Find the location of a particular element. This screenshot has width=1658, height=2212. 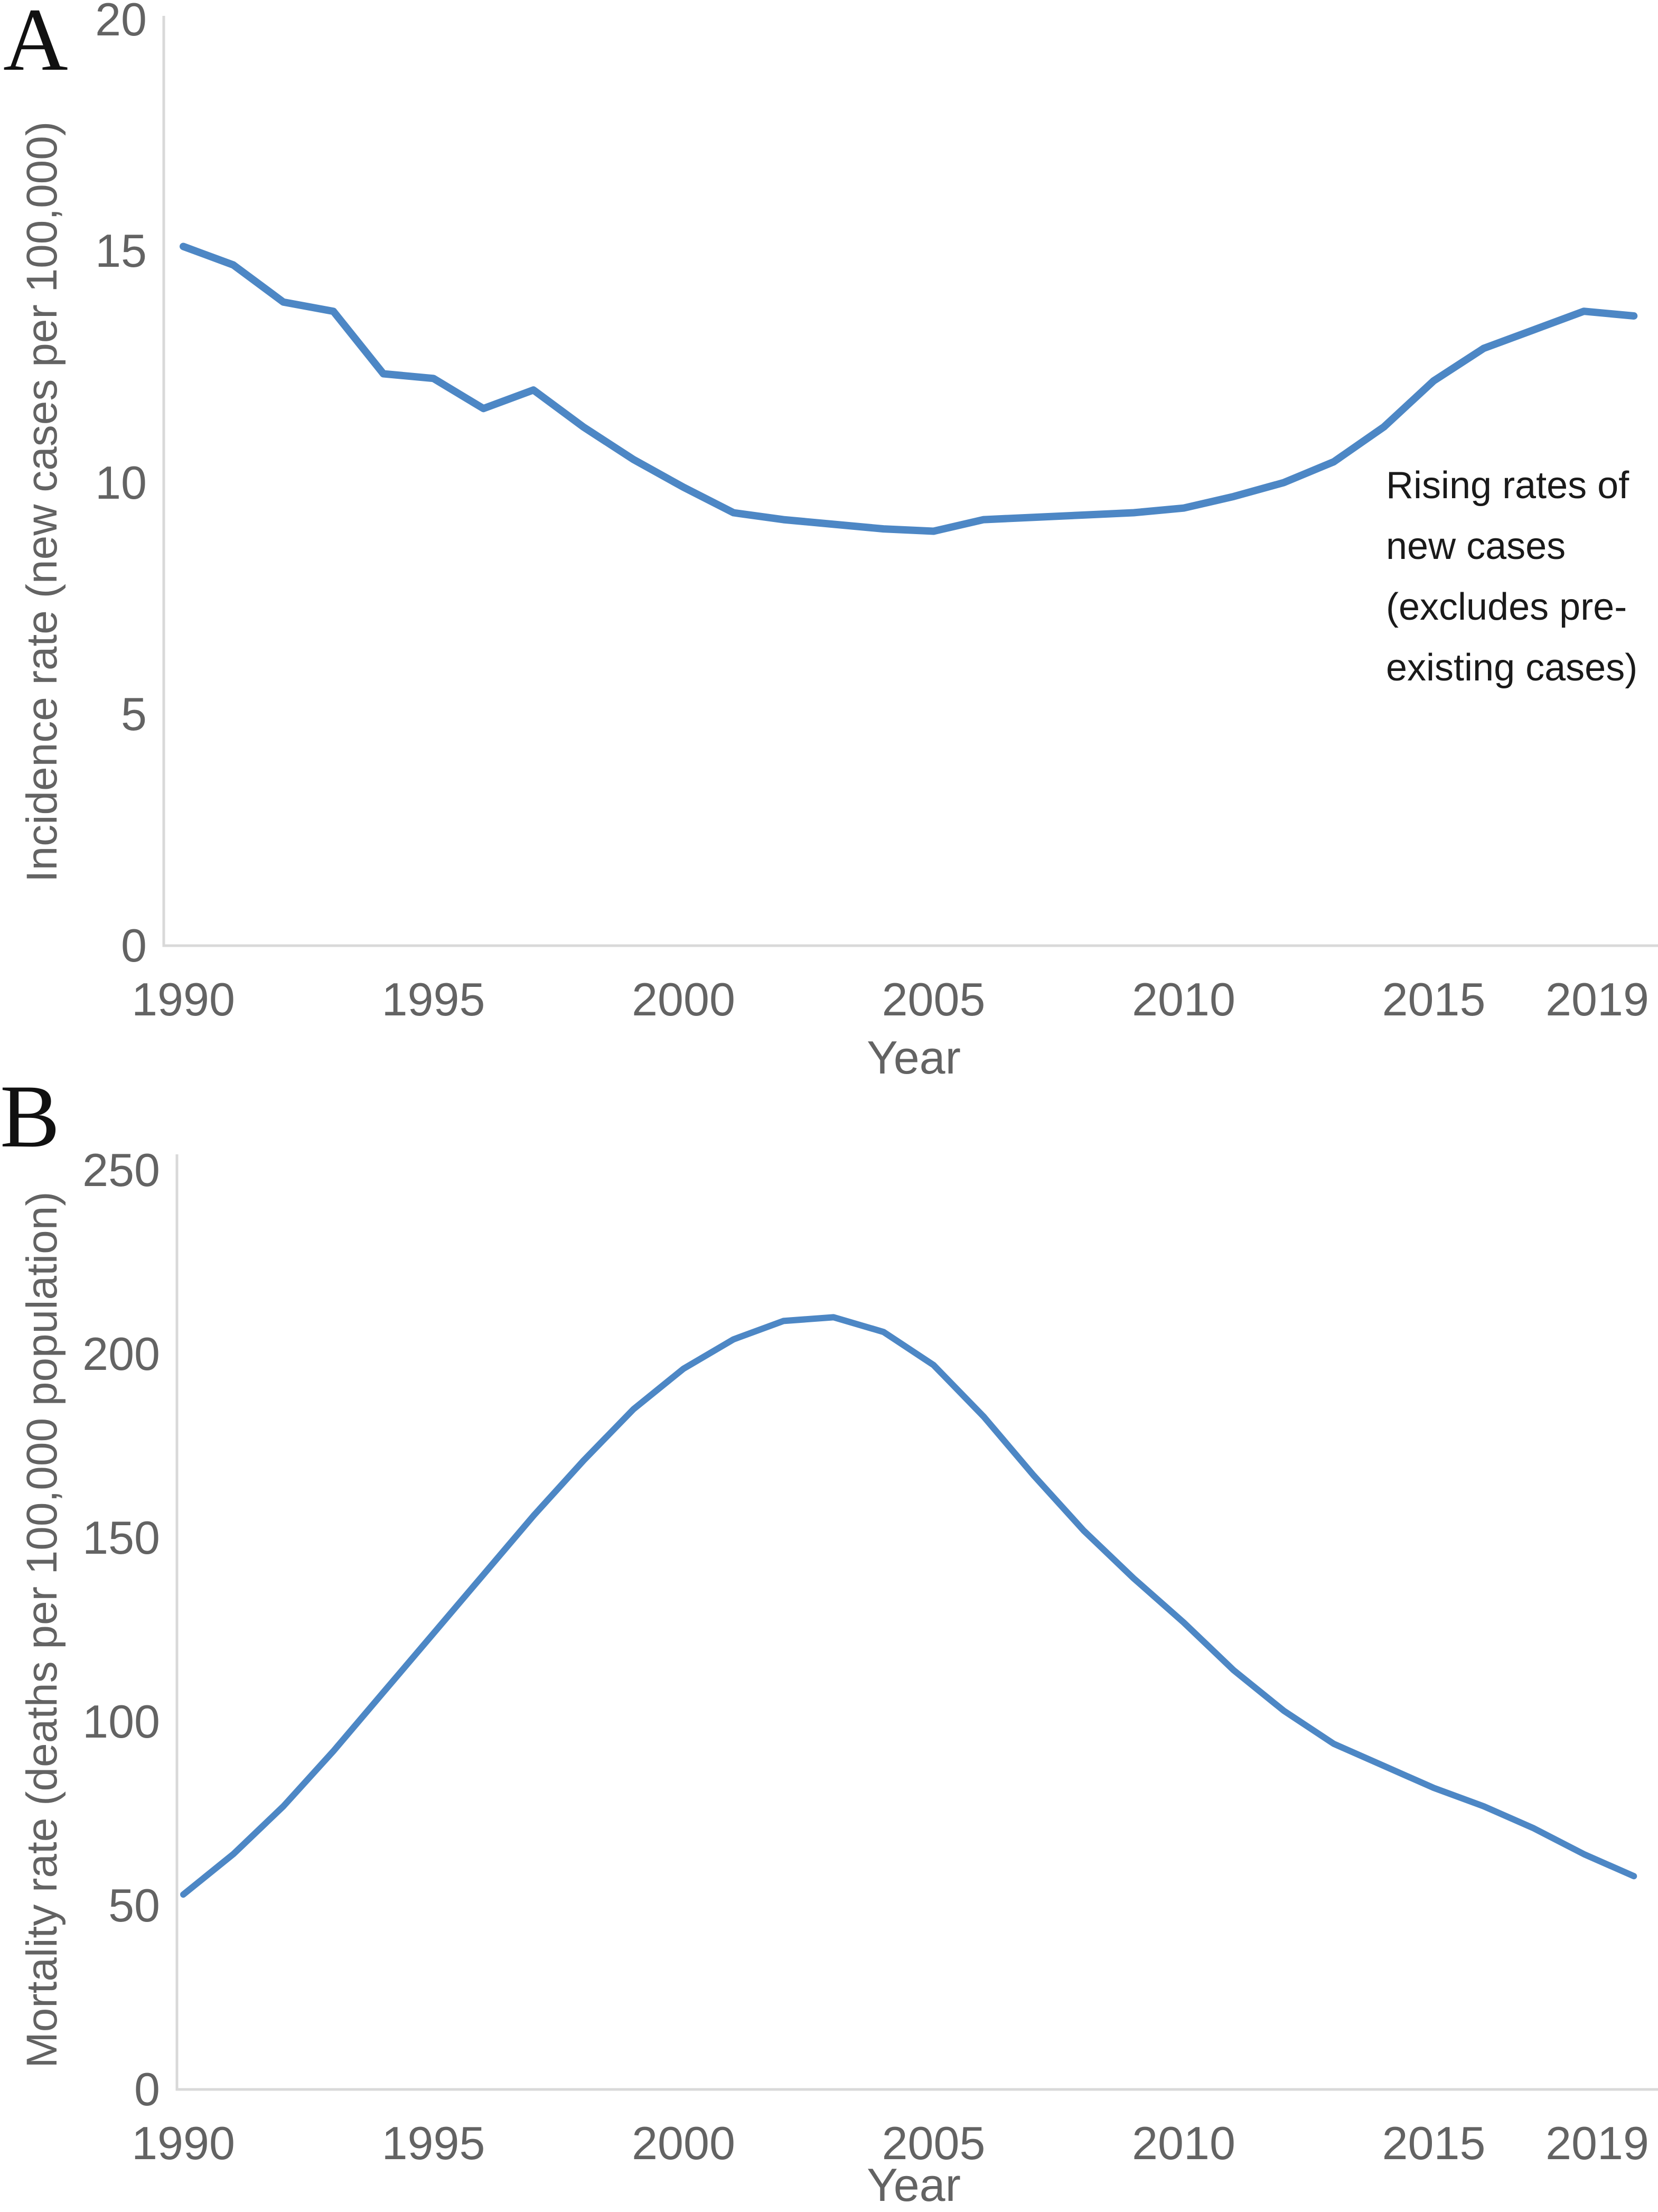

y-tick-label: 200 is located at coordinates (121, 1354).